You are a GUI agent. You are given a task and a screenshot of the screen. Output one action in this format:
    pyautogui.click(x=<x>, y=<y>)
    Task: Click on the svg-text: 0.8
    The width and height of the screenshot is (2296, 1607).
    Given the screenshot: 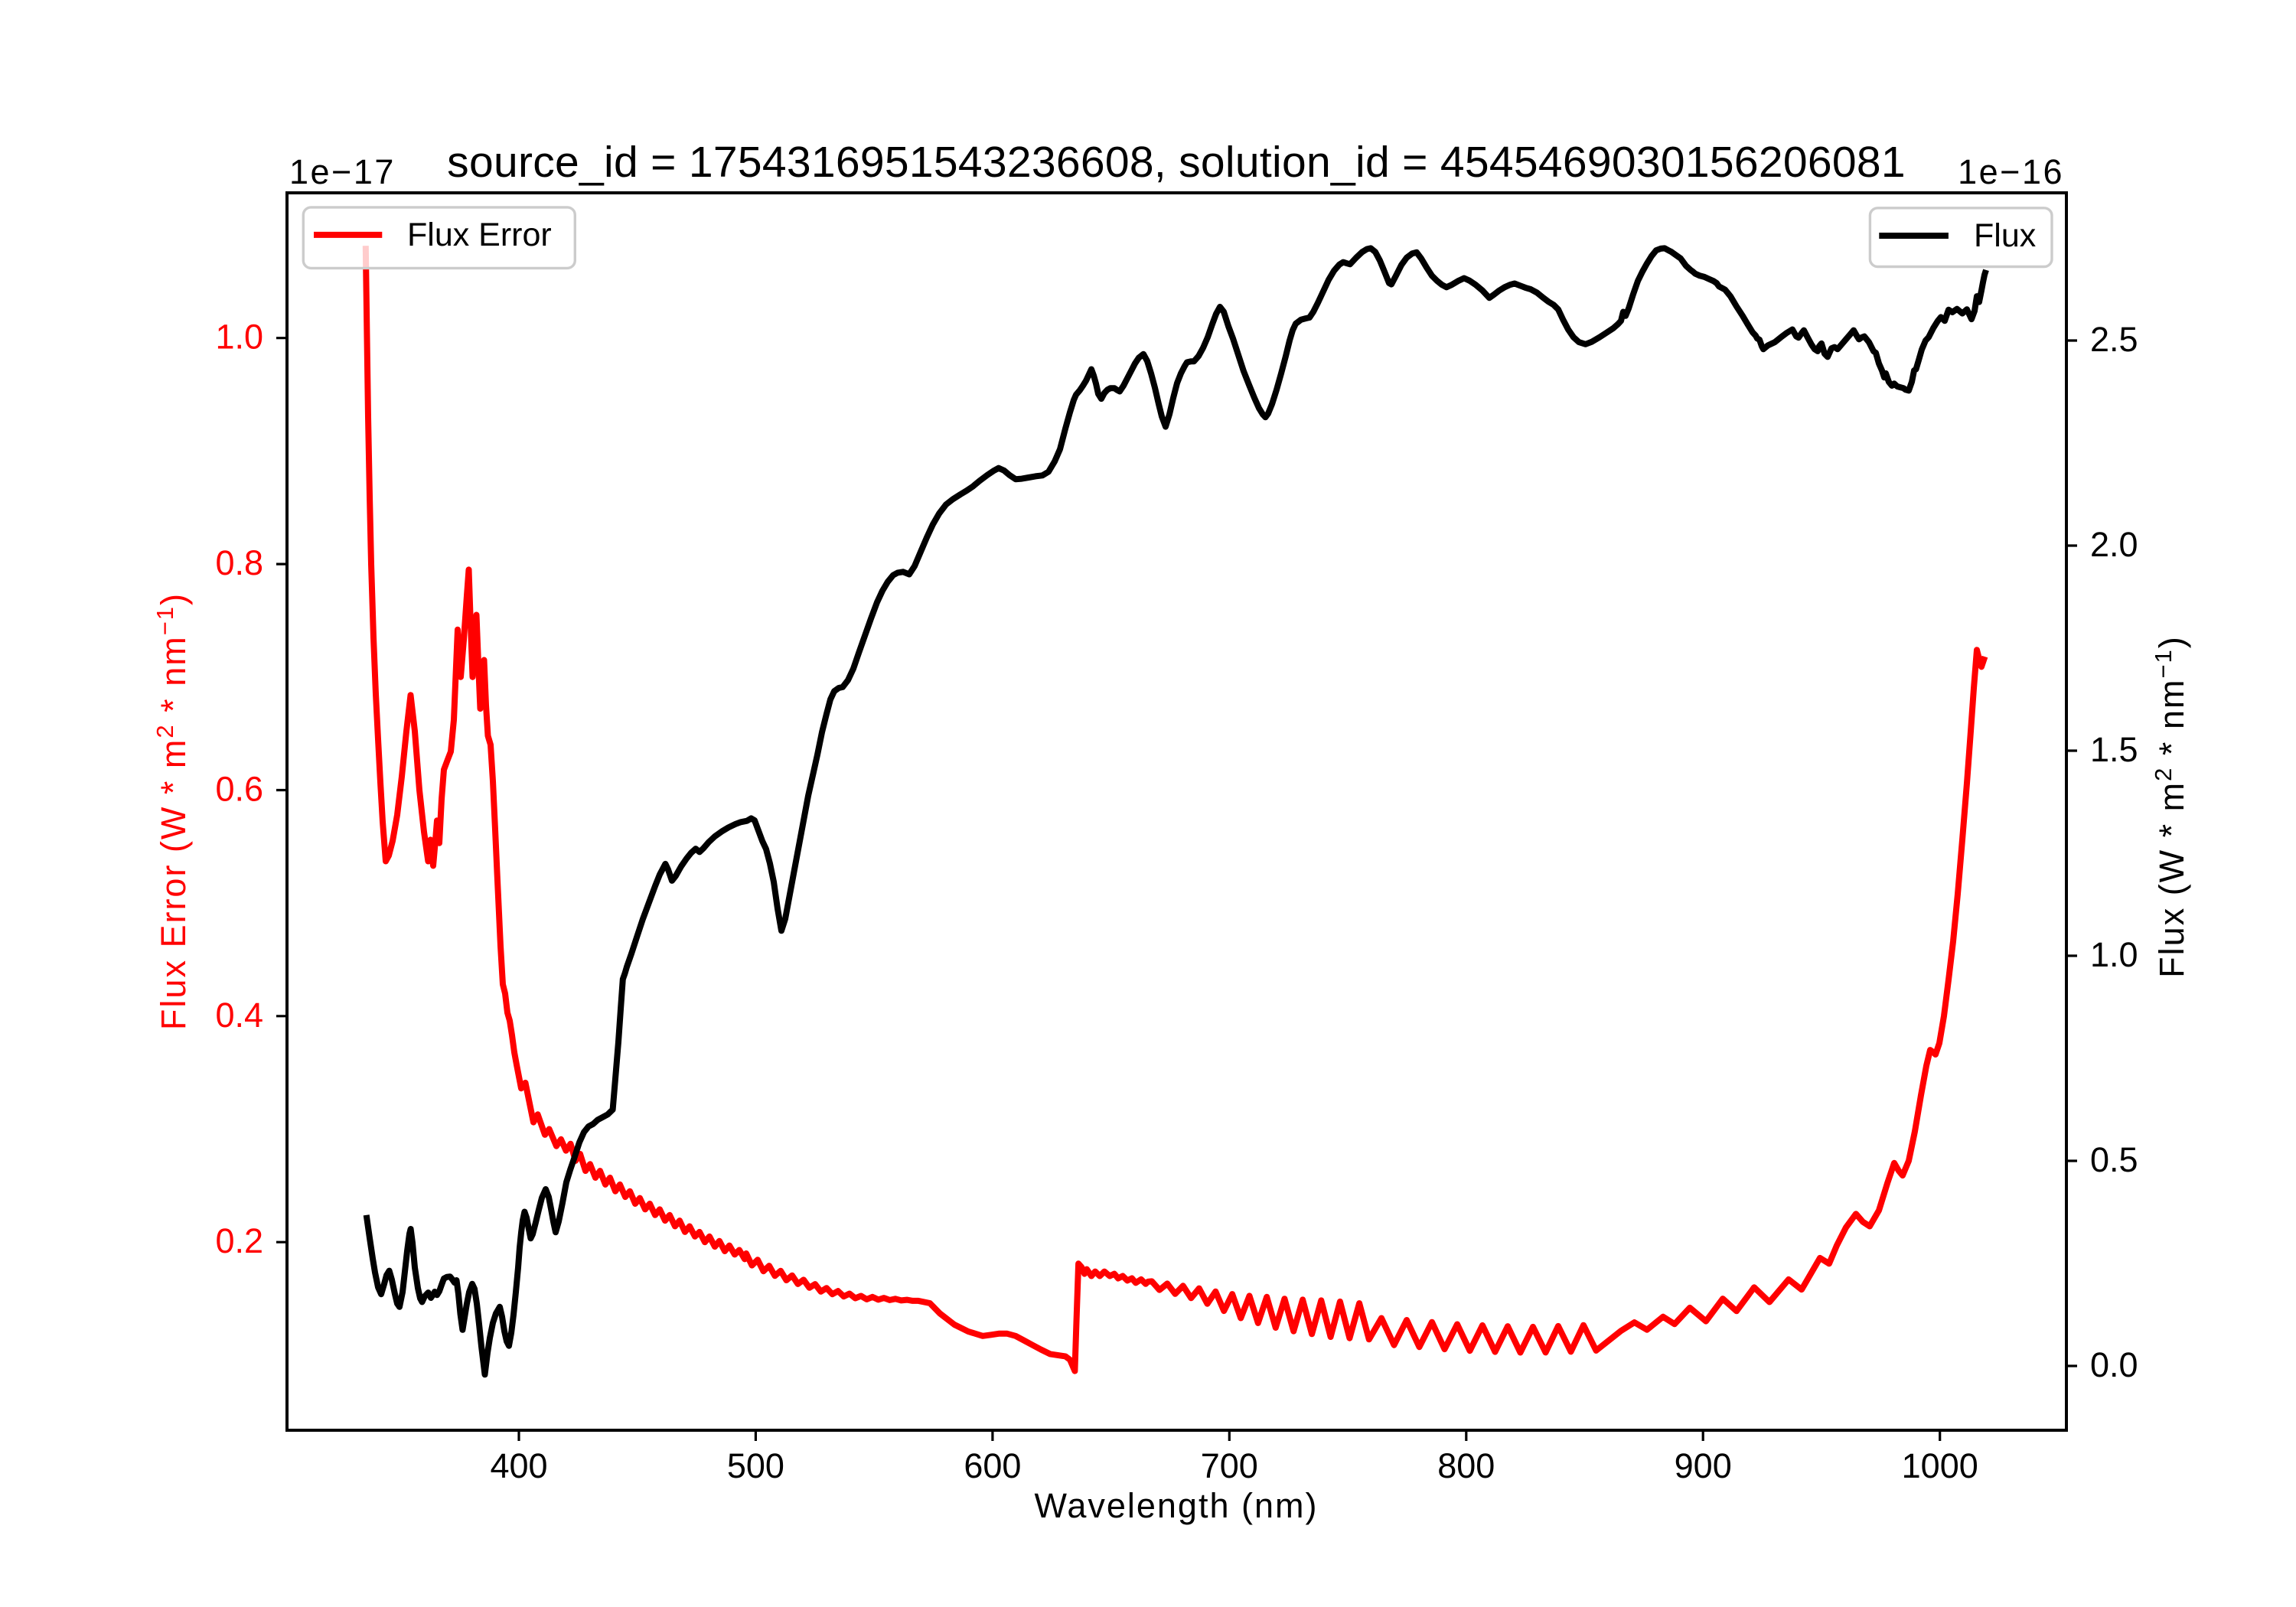 What is the action you would take?
    pyautogui.click(x=239, y=562)
    